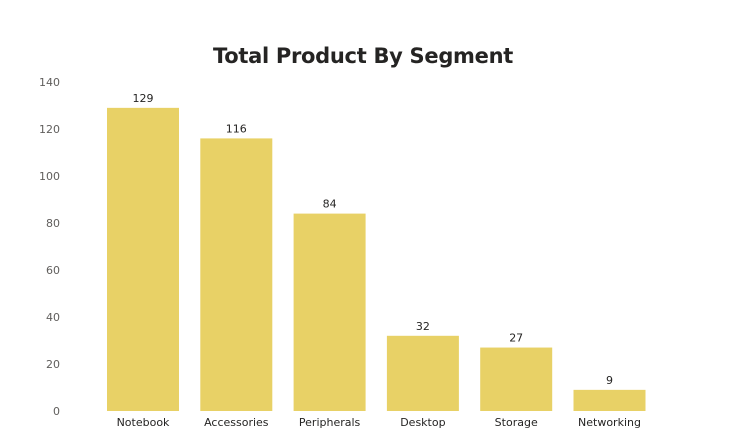  Describe the element at coordinates (53, 317) in the screenshot. I see `y-tick-label: 40` at that location.